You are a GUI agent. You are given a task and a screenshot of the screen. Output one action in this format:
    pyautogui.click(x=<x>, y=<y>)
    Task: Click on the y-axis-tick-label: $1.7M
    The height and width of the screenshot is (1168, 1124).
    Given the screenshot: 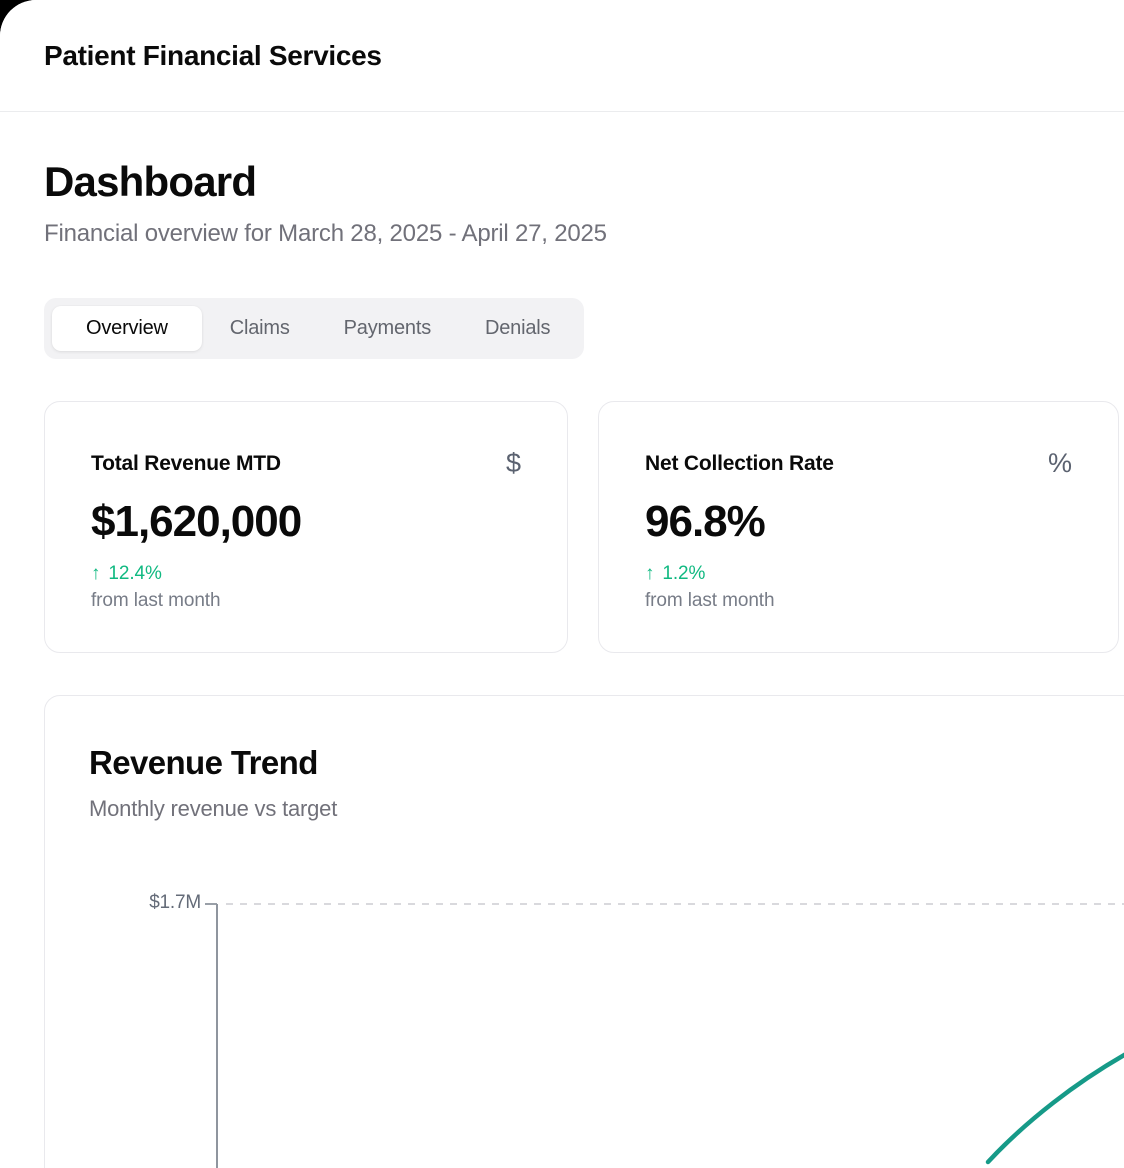 What is the action you would take?
    pyautogui.click(x=175, y=902)
    